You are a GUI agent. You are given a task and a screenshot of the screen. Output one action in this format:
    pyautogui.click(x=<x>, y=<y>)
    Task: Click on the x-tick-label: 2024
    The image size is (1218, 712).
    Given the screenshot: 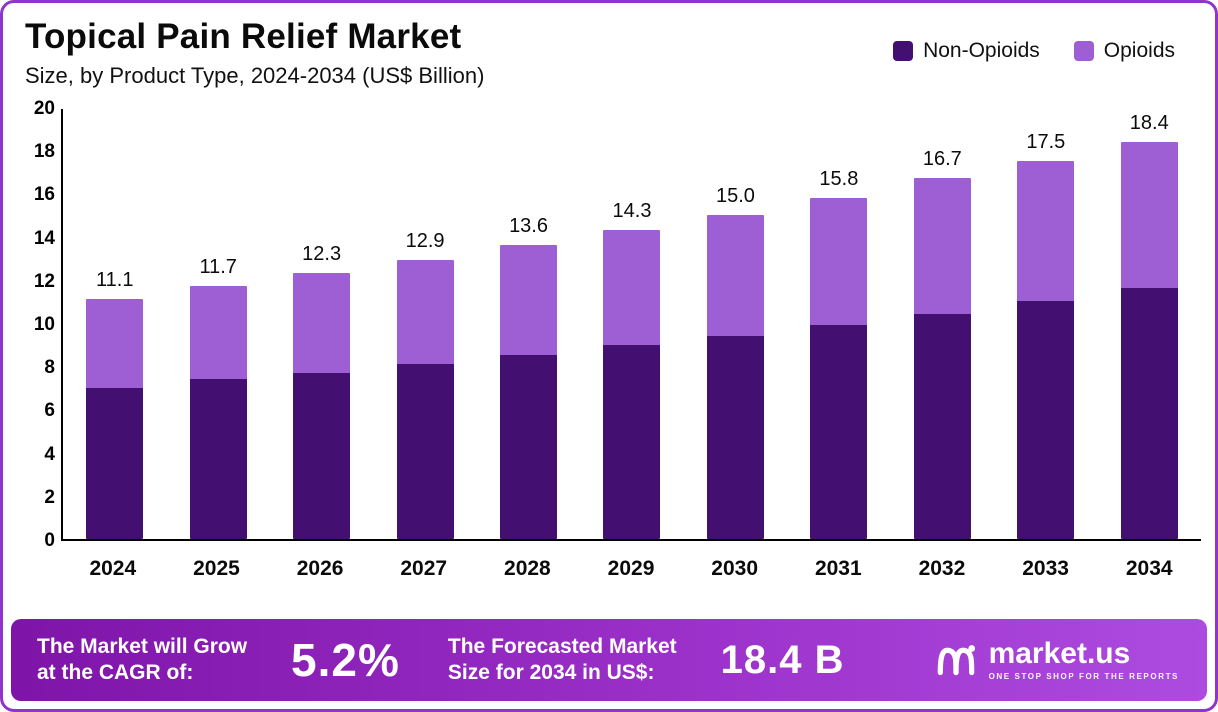 What is the action you would take?
    pyautogui.click(x=113, y=568)
    